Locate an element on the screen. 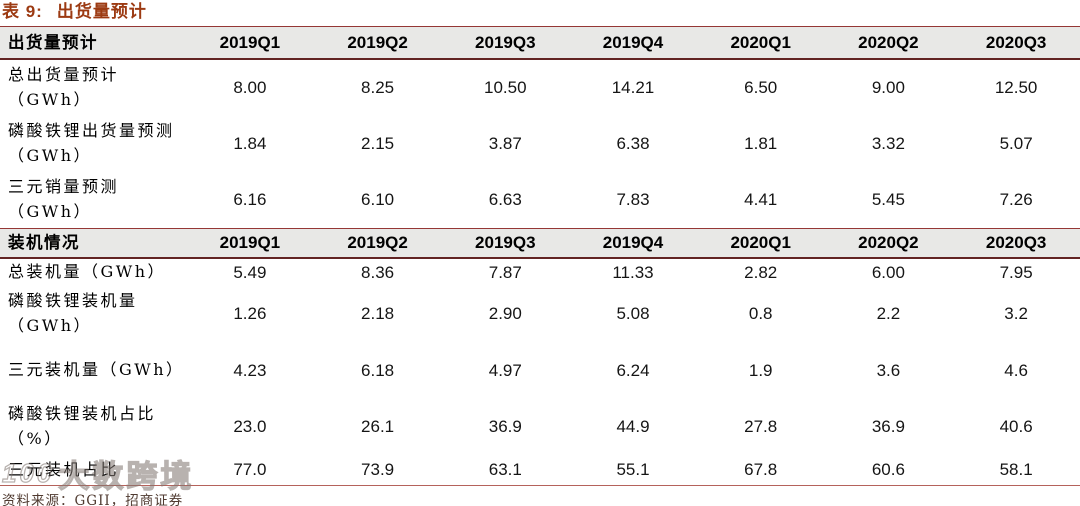  table-caption-text: 出货量预计 is located at coordinates (101, 11).